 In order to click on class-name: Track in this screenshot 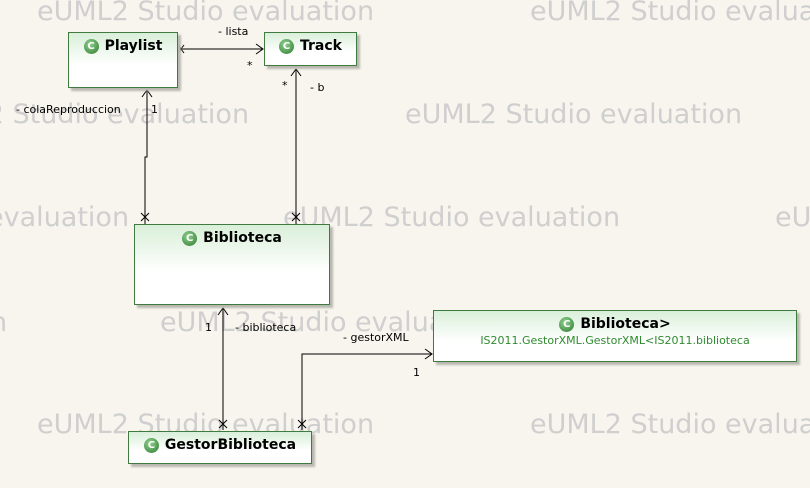, I will do `click(321, 46)`.